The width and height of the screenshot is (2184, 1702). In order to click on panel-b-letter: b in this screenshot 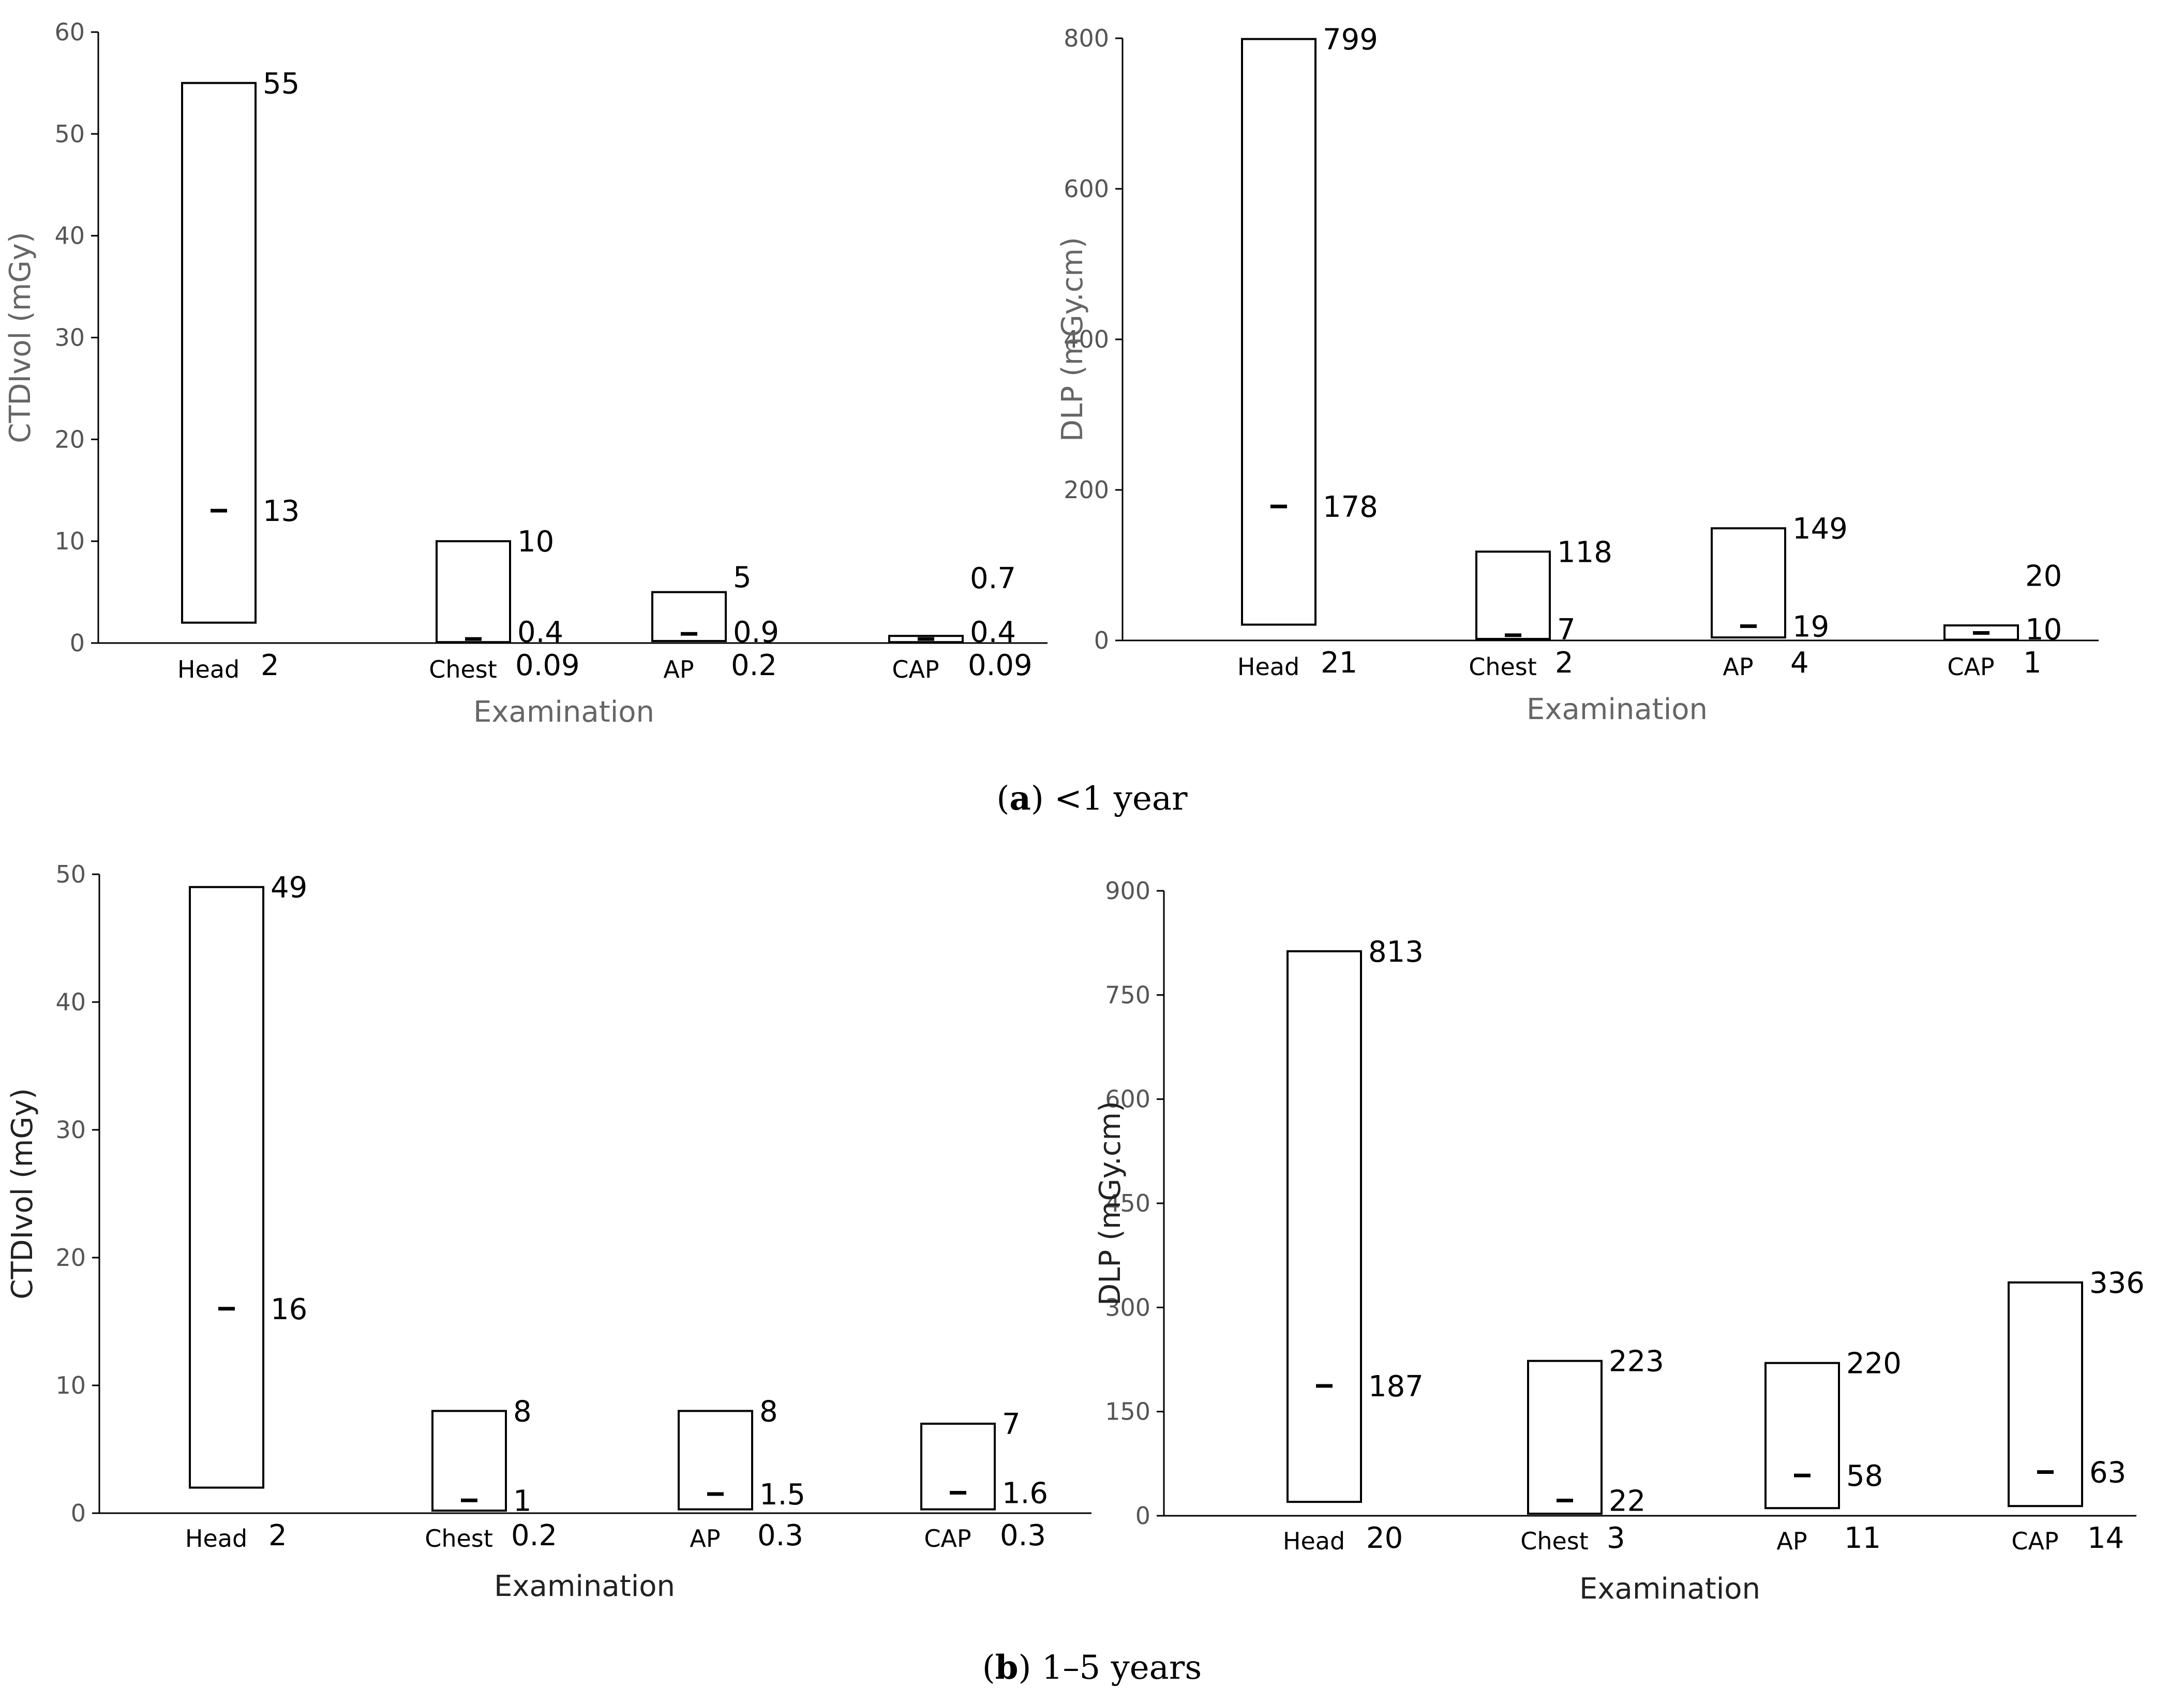, I will do `click(1007, 1668)`.